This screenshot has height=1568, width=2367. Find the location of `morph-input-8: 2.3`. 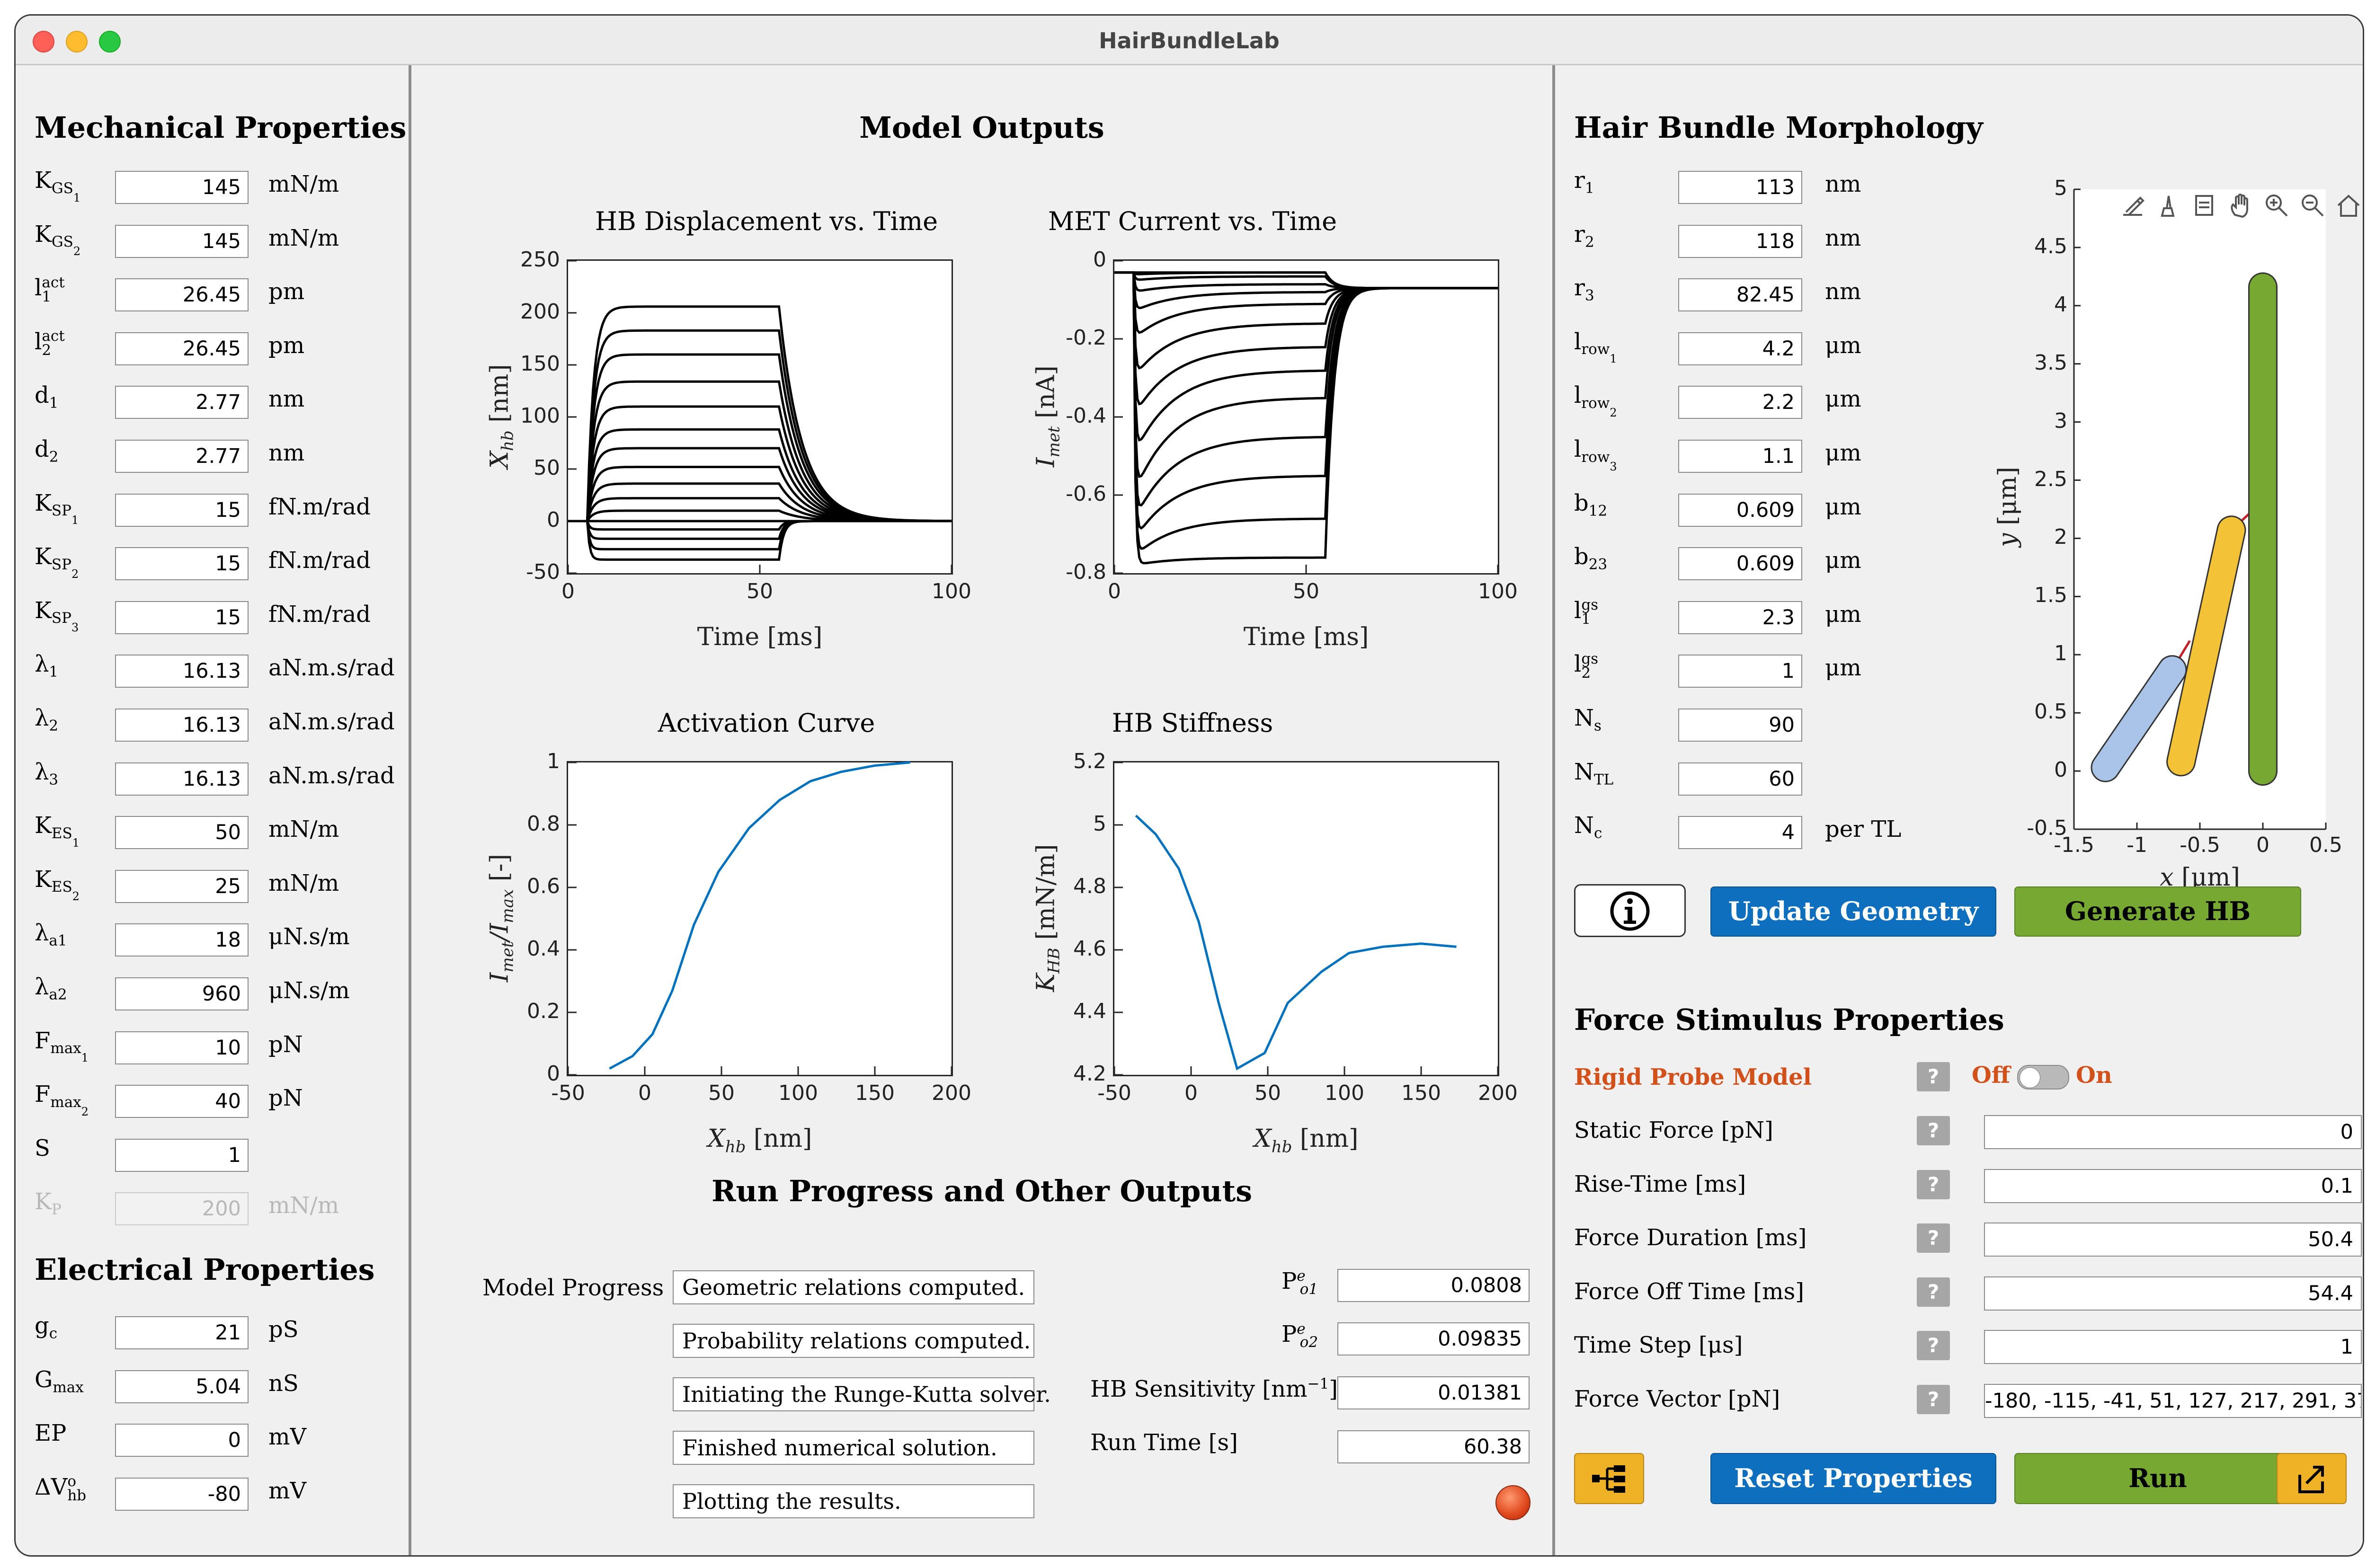

morph-input-8: 2.3 is located at coordinates (1740, 618).